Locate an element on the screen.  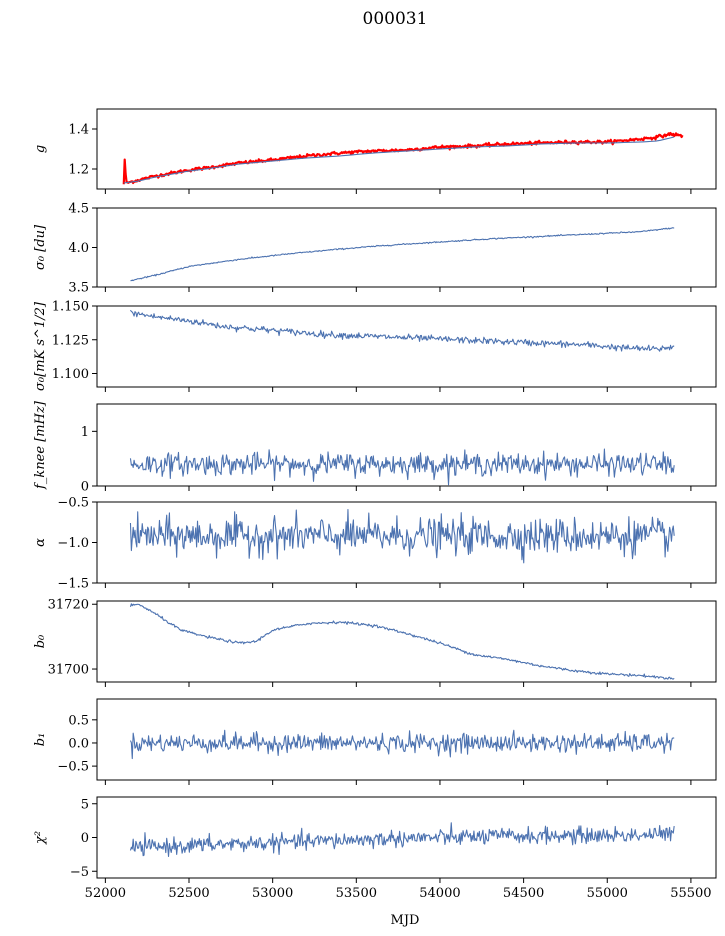
x-tick-label: 55000 is located at coordinates (607, 893).